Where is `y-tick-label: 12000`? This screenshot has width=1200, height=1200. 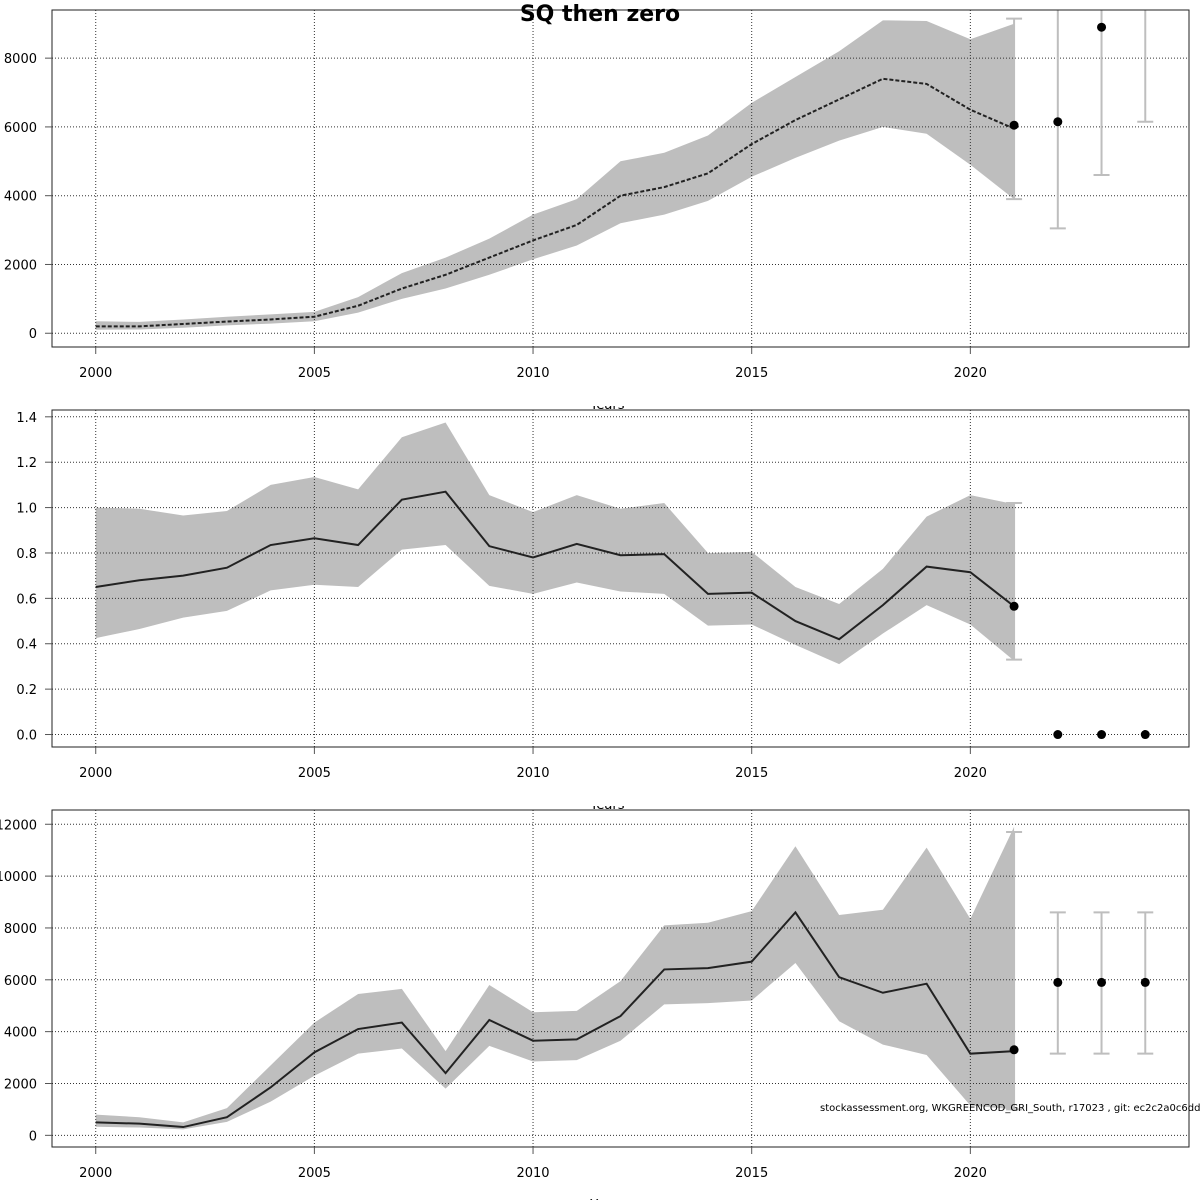
y-tick-label: 12000 is located at coordinates (18, 825).